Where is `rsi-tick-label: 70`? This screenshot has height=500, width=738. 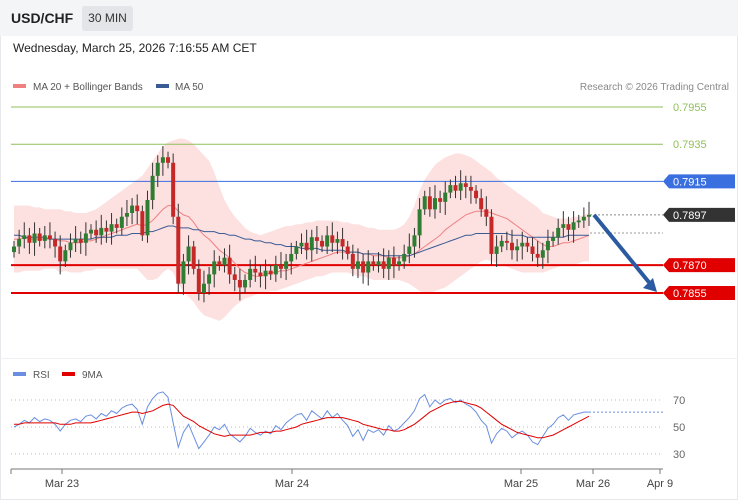 rsi-tick-label: 70 is located at coordinates (679, 401).